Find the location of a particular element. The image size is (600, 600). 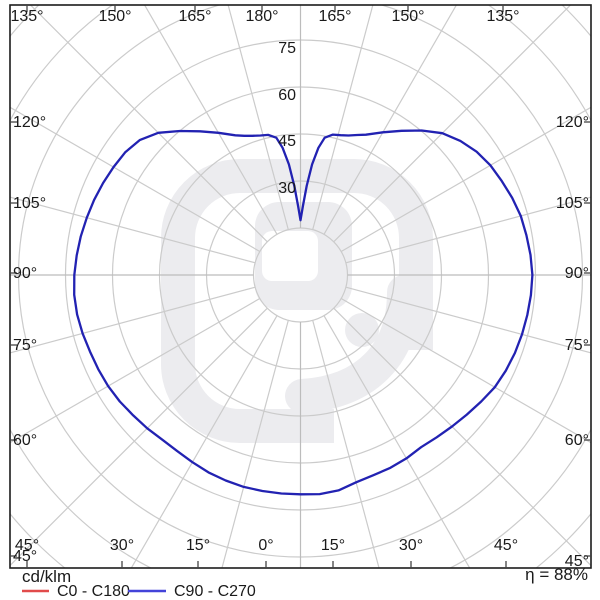

radial-tick-label: 45 is located at coordinates (287, 141).